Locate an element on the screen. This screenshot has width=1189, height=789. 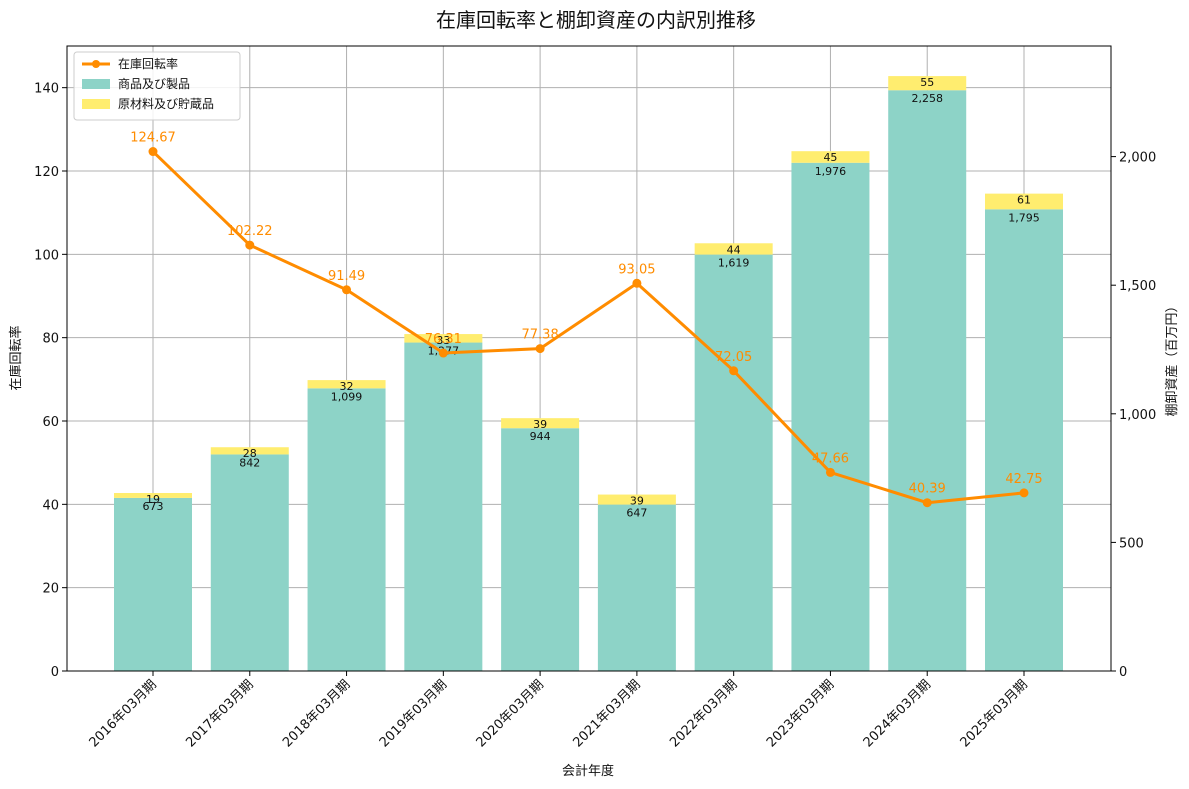
bar-label-products: 1,099 is located at coordinates (347, 396).